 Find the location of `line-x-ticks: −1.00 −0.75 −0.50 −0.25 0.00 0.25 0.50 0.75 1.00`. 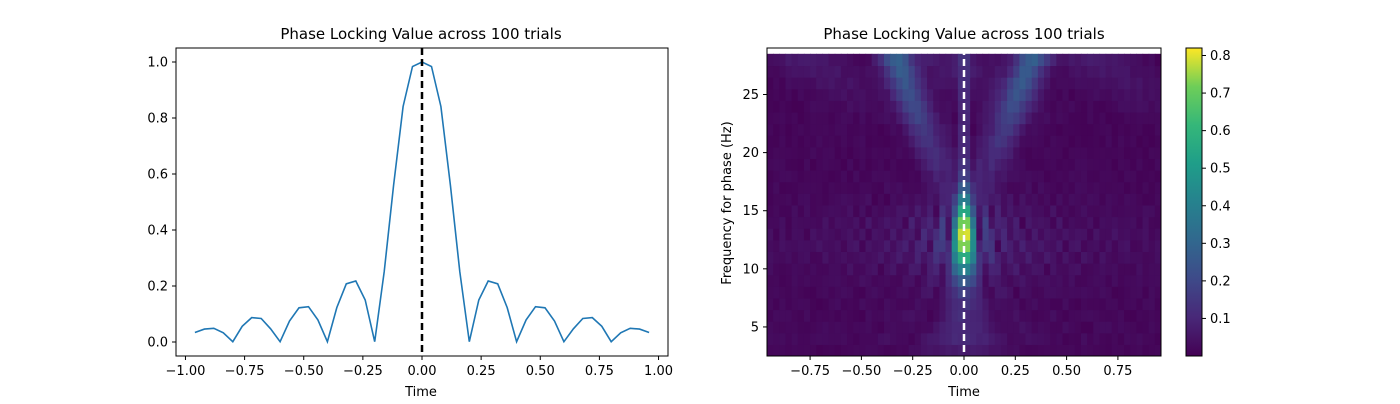

line-x-ticks: −1.00 −0.75 −0.50 −0.25 0.00 0.25 0.50 0.75 1.00 is located at coordinates (419, 367).